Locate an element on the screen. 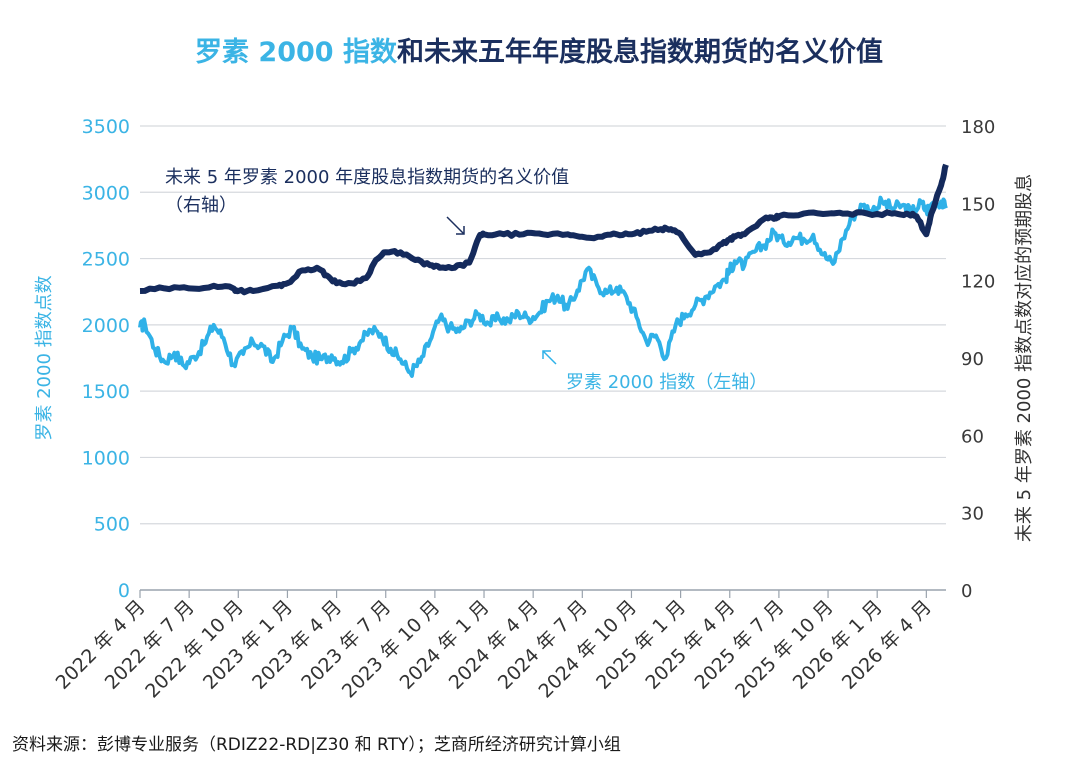 The height and width of the screenshot is (775, 1078). annotation-dividend-line1: 未来 5 年罗素 2000 年度股息指数期货的名义价值 is located at coordinates (367, 177).